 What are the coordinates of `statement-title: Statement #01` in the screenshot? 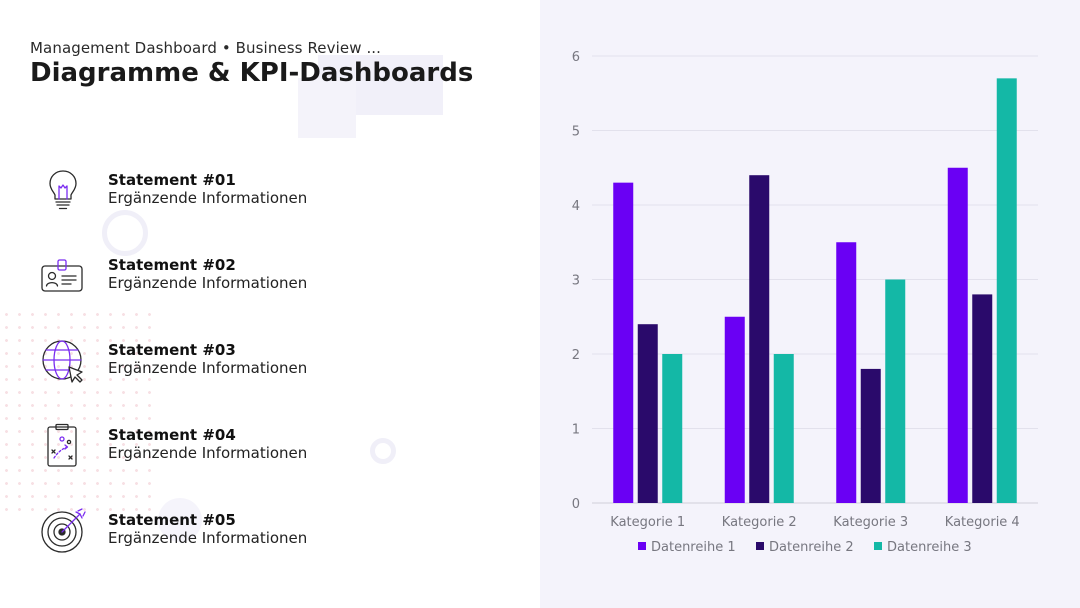 It's located at (172, 180).